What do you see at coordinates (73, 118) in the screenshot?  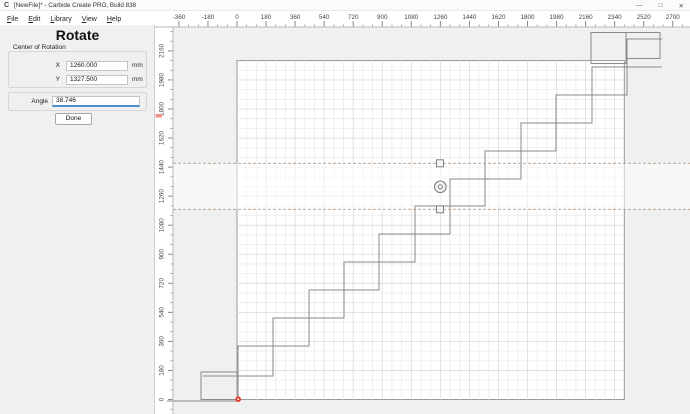 I see `done-button: Done` at bounding box center [73, 118].